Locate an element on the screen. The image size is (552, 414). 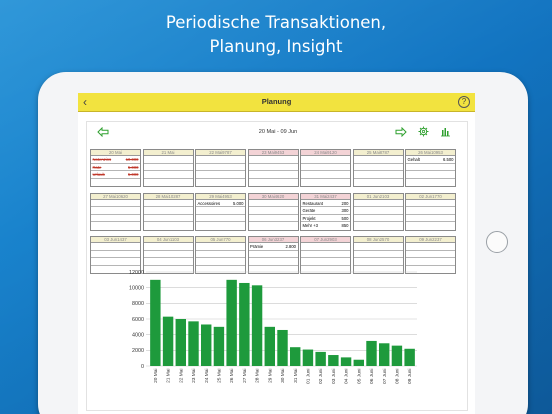
day-entry-row: Rate 5.000 is located at coordinates (115, 168).